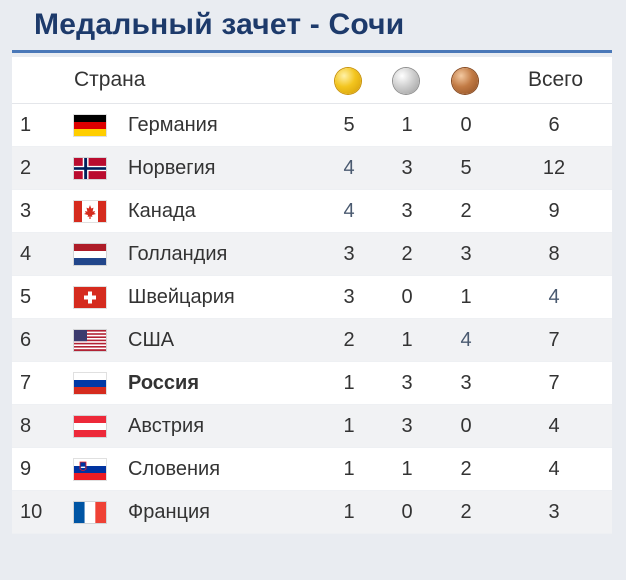 This screenshot has height=580, width=626. I want to click on silver-count: 2, so click(407, 254).